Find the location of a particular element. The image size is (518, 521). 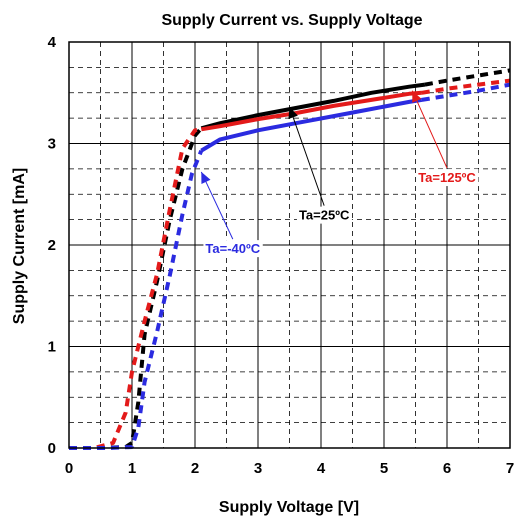

x-tick-label: 2 is located at coordinates (195, 468).